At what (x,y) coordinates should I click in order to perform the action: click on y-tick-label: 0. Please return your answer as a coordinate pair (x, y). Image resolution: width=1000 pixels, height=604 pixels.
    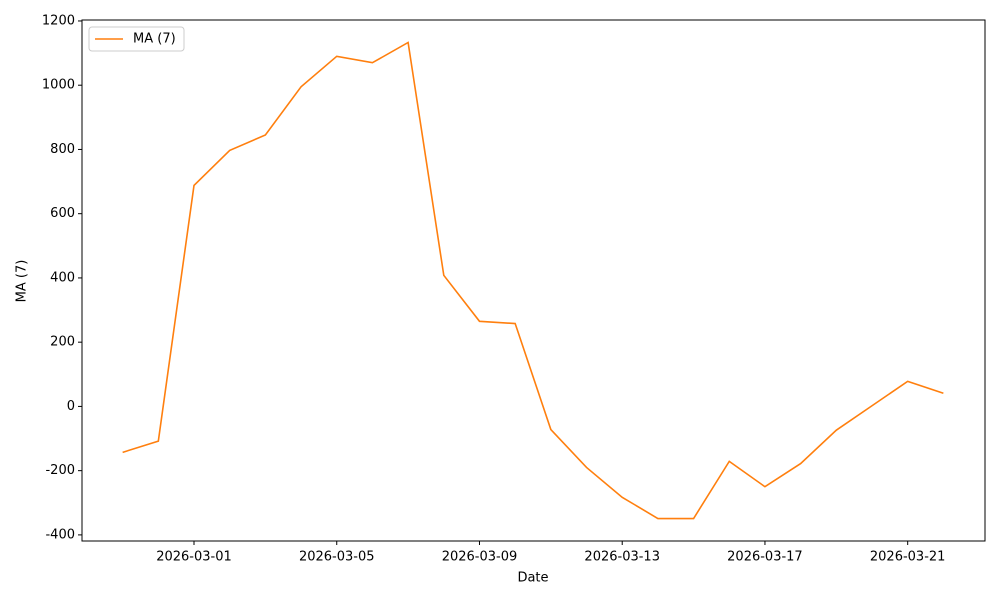
    Looking at the image, I should click on (71, 406).